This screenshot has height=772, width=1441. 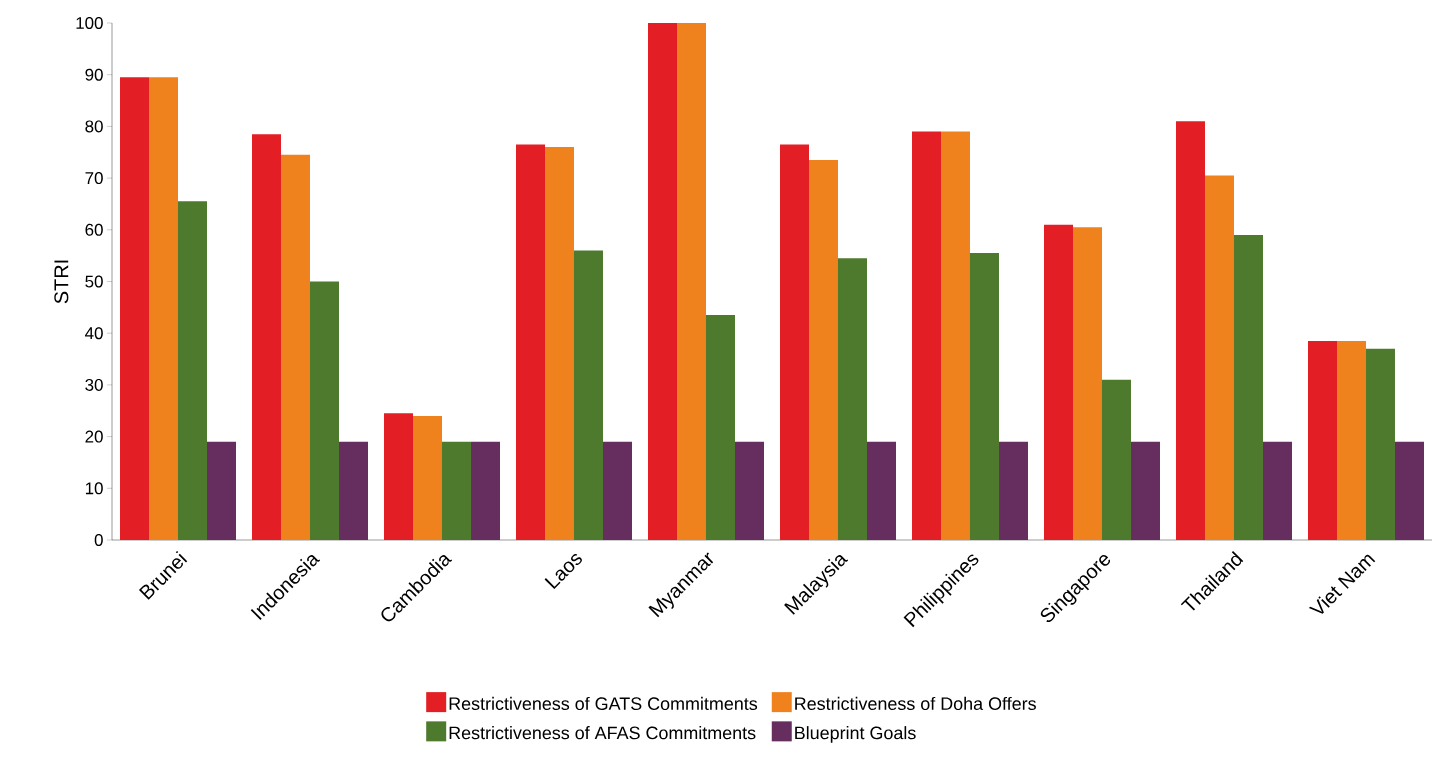 I want to click on y-axis-title: STRI, so click(x=61, y=282).